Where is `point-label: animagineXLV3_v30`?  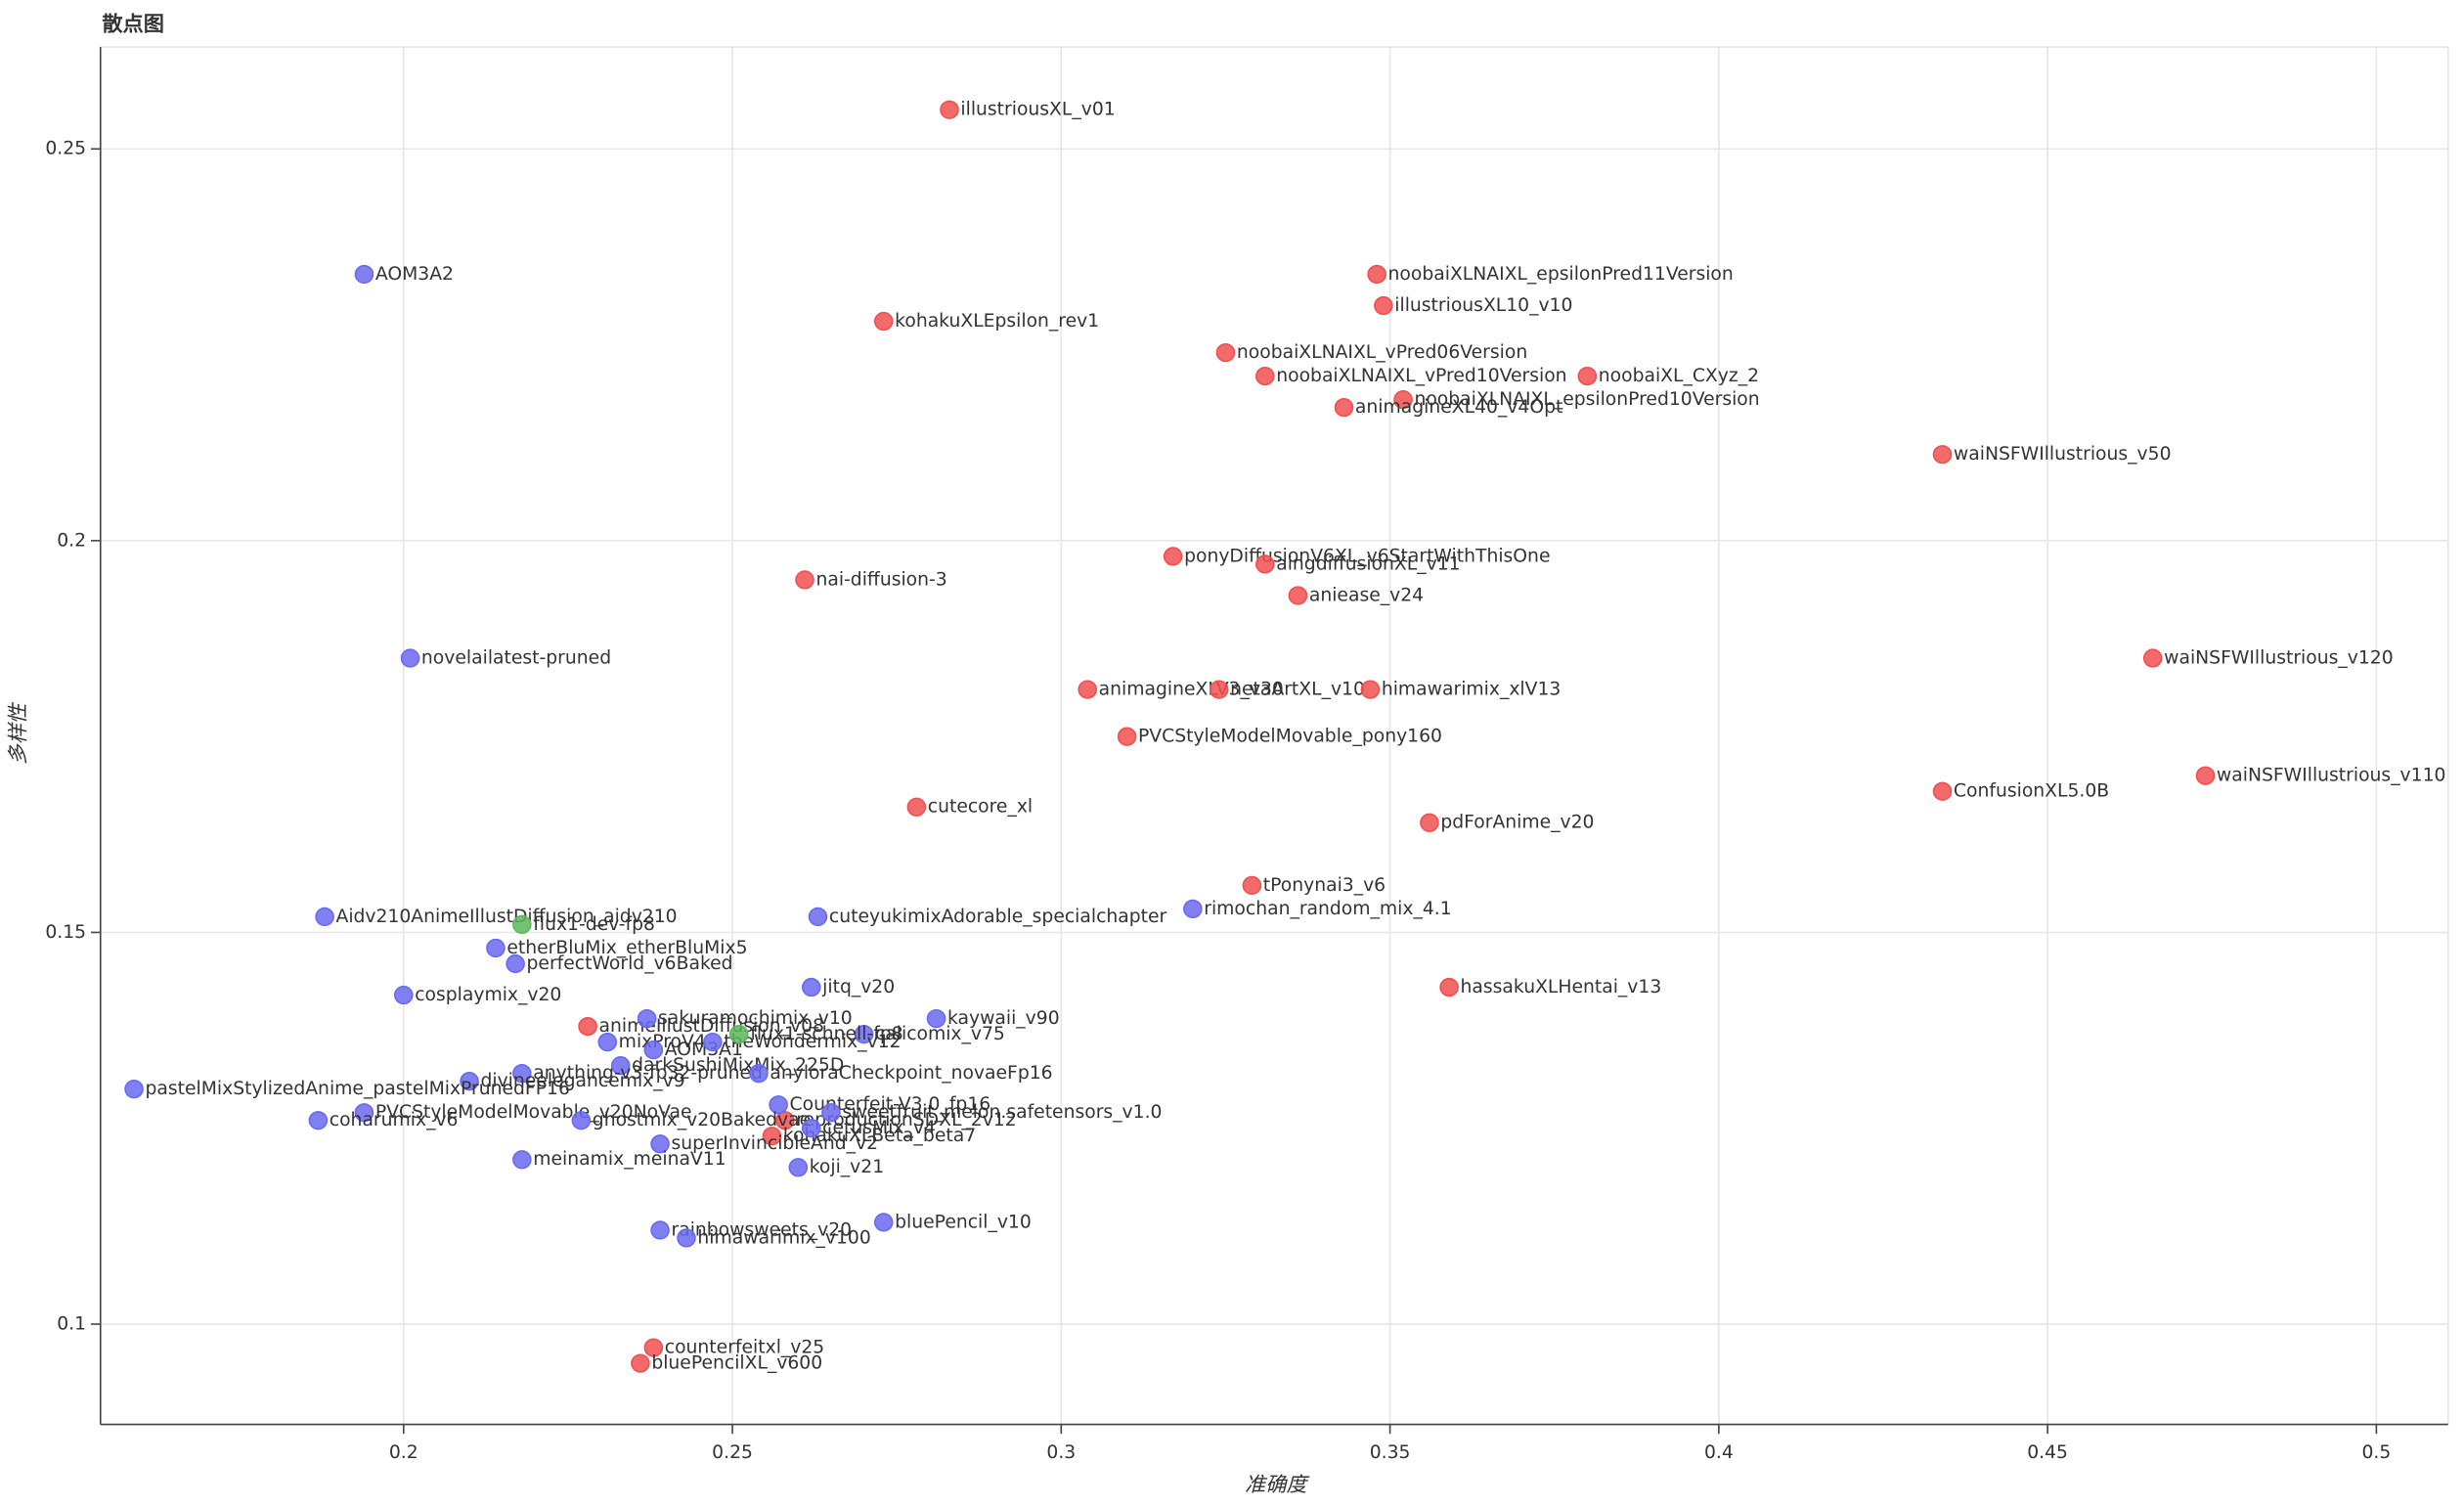
point-label: animagineXLV3_v30 is located at coordinates (1191, 690).